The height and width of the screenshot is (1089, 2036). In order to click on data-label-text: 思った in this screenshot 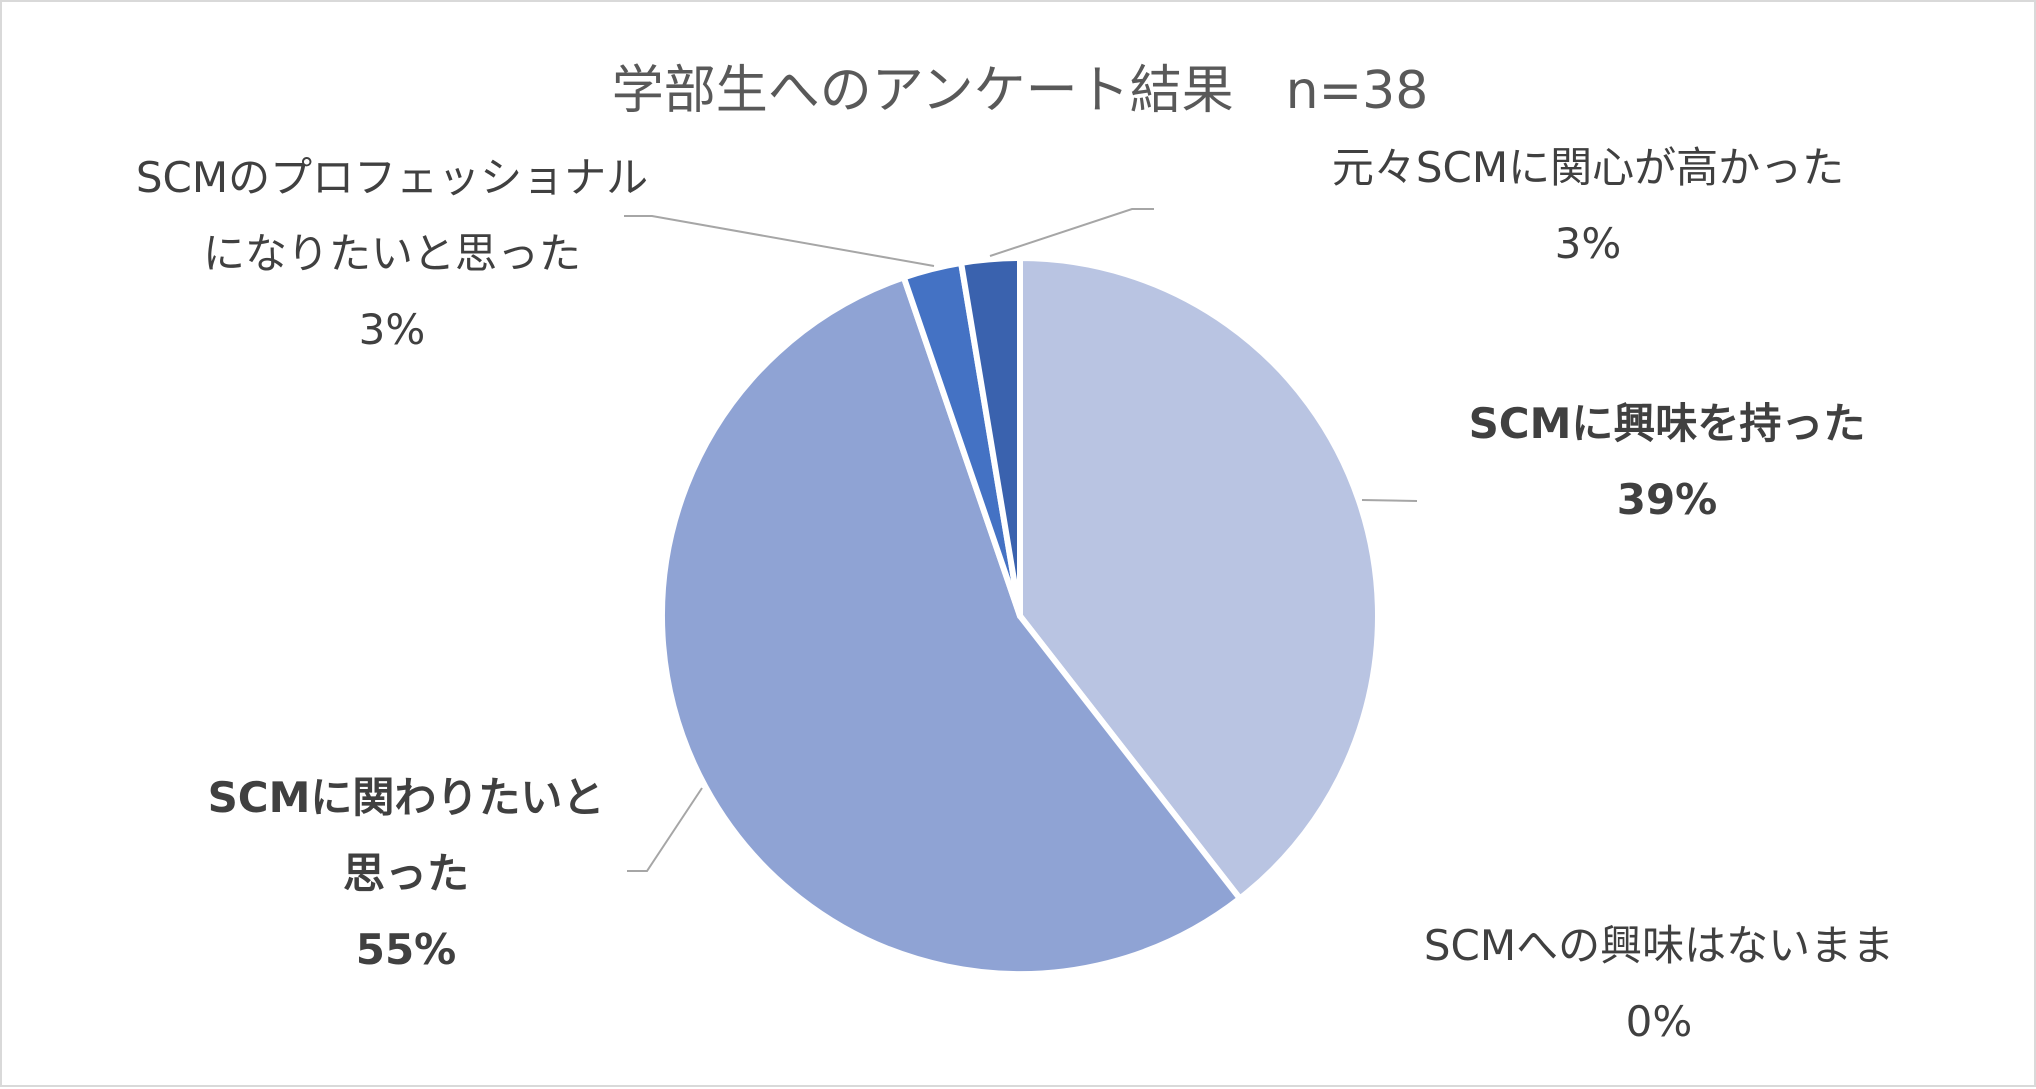, I will do `click(406, 873)`.